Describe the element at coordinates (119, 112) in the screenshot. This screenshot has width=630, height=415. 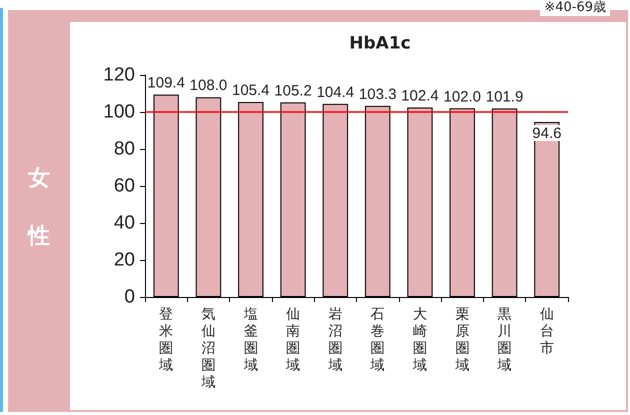
I see `y-tick-label: 100` at that location.